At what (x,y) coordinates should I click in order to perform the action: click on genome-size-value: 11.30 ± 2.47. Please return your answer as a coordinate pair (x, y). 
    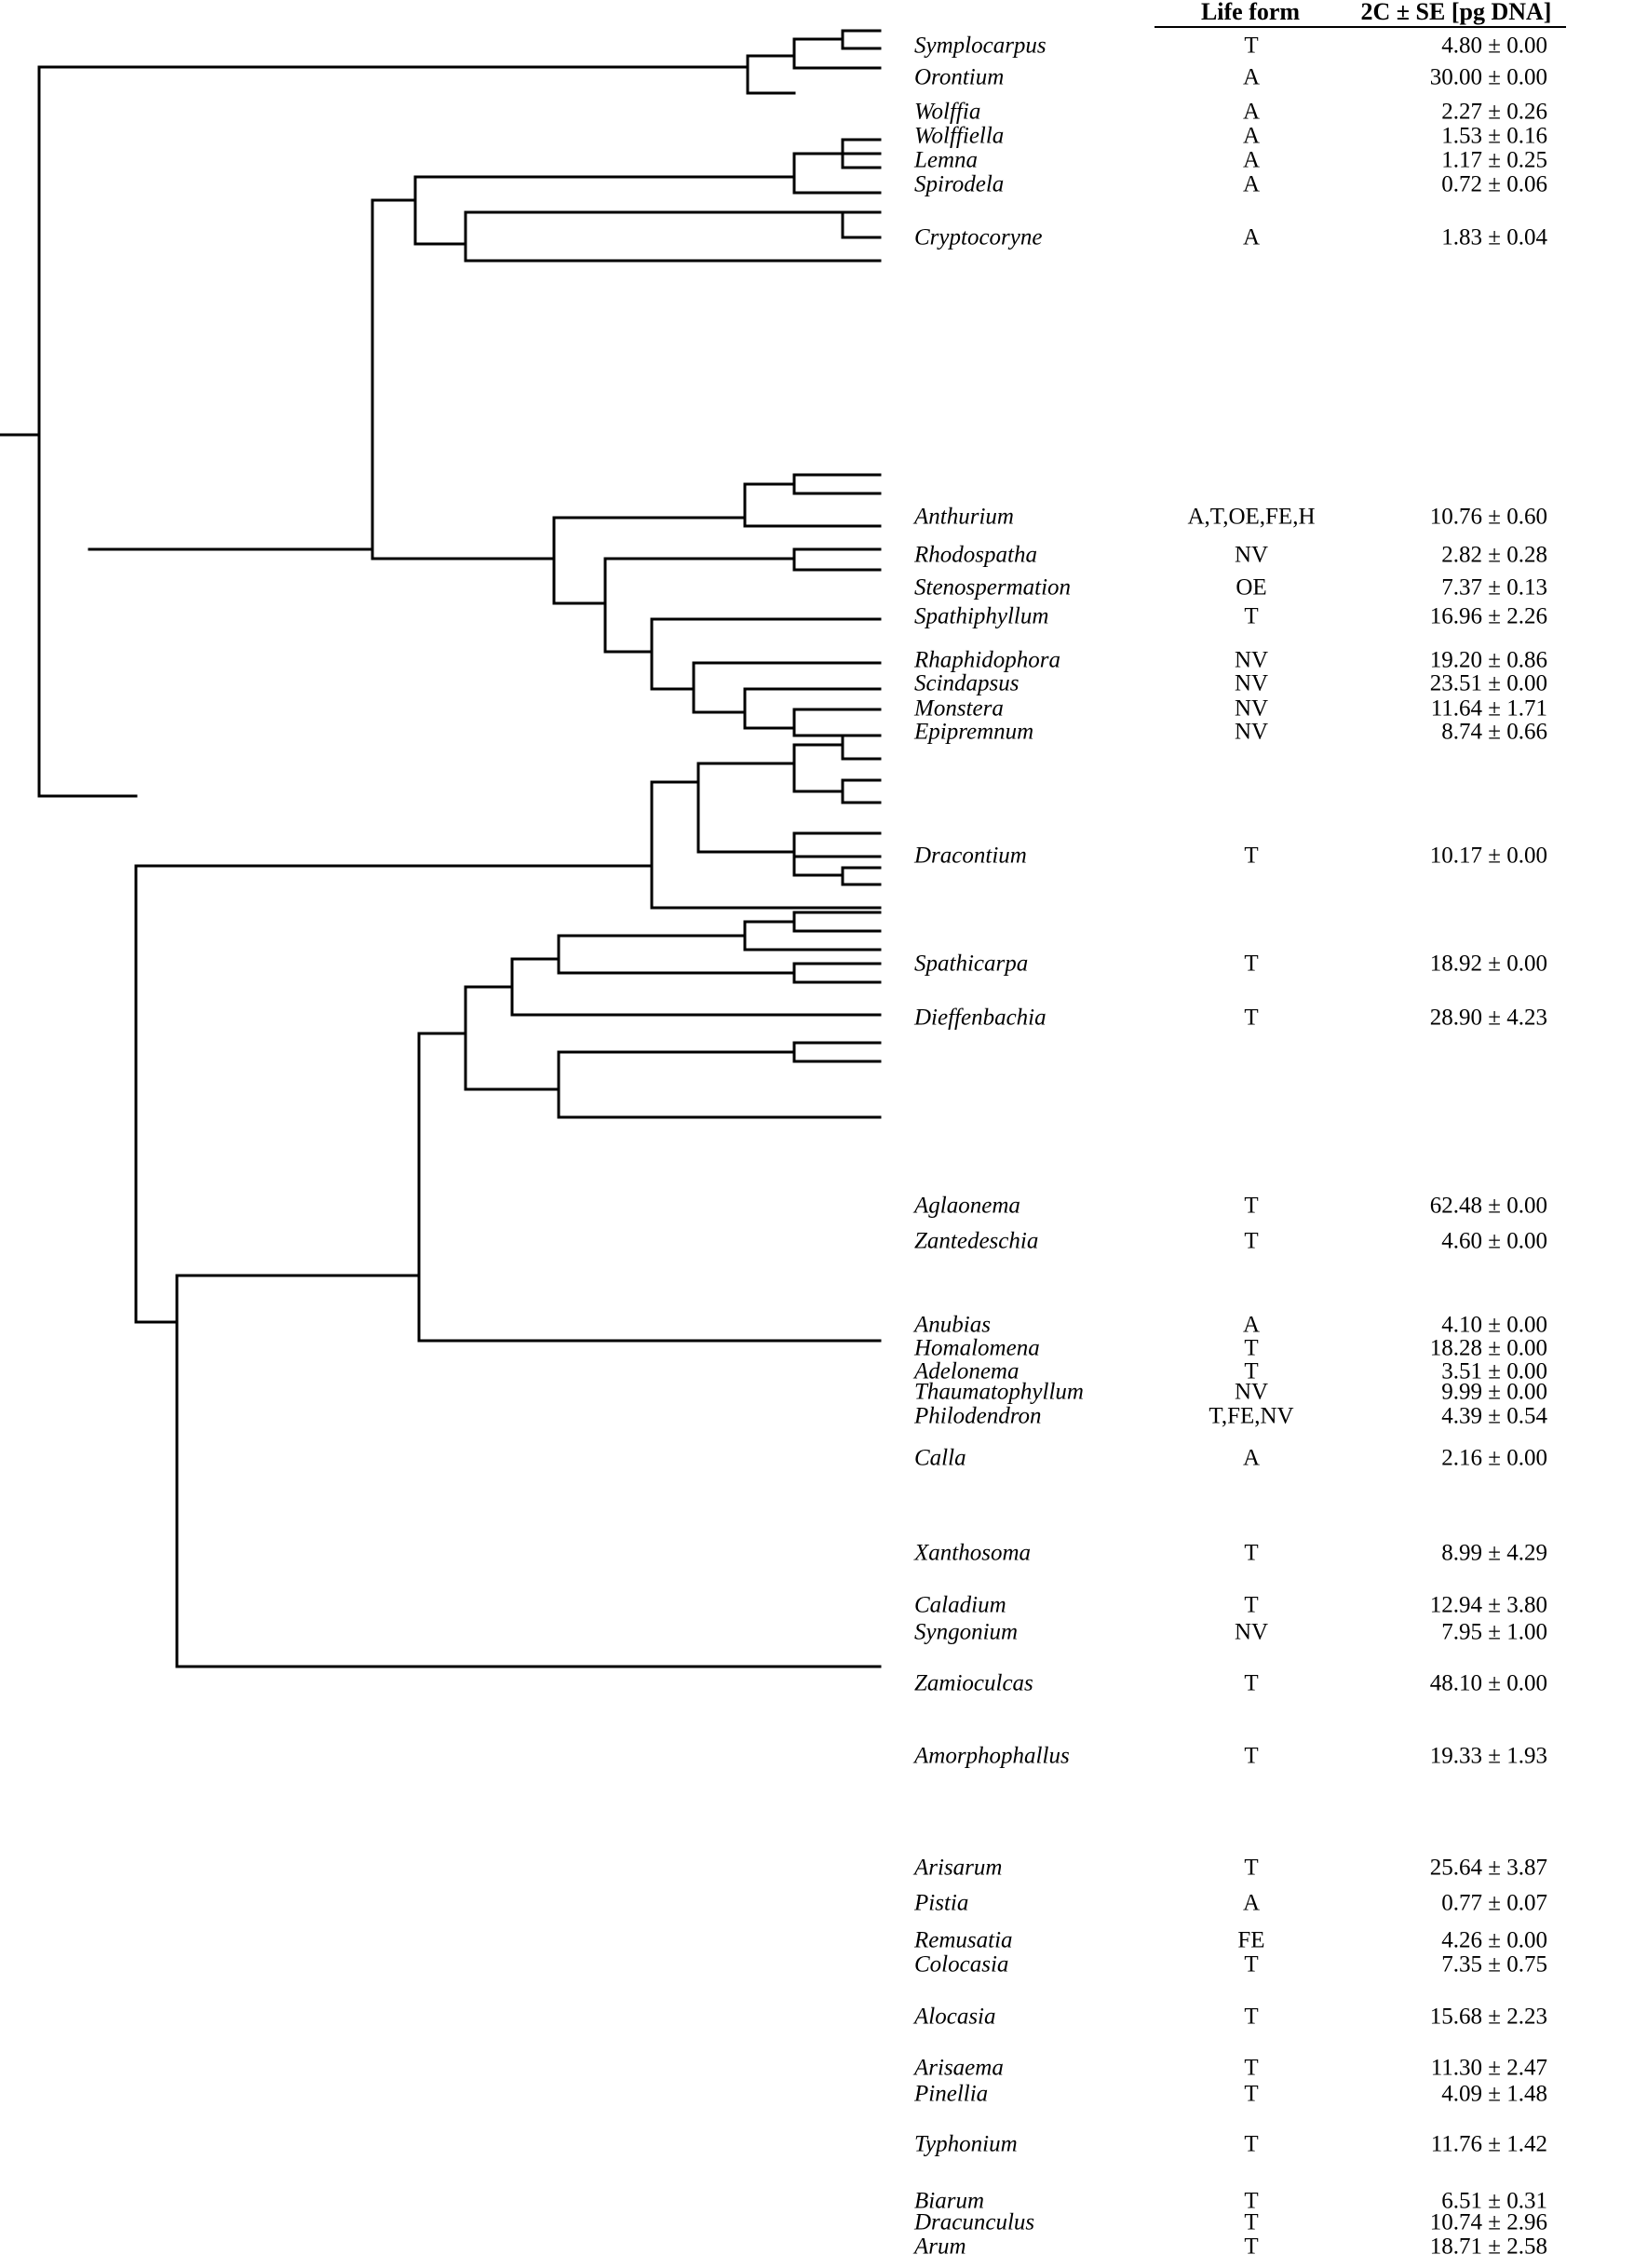
    Looking at the image, I should click on (1488, 2068).